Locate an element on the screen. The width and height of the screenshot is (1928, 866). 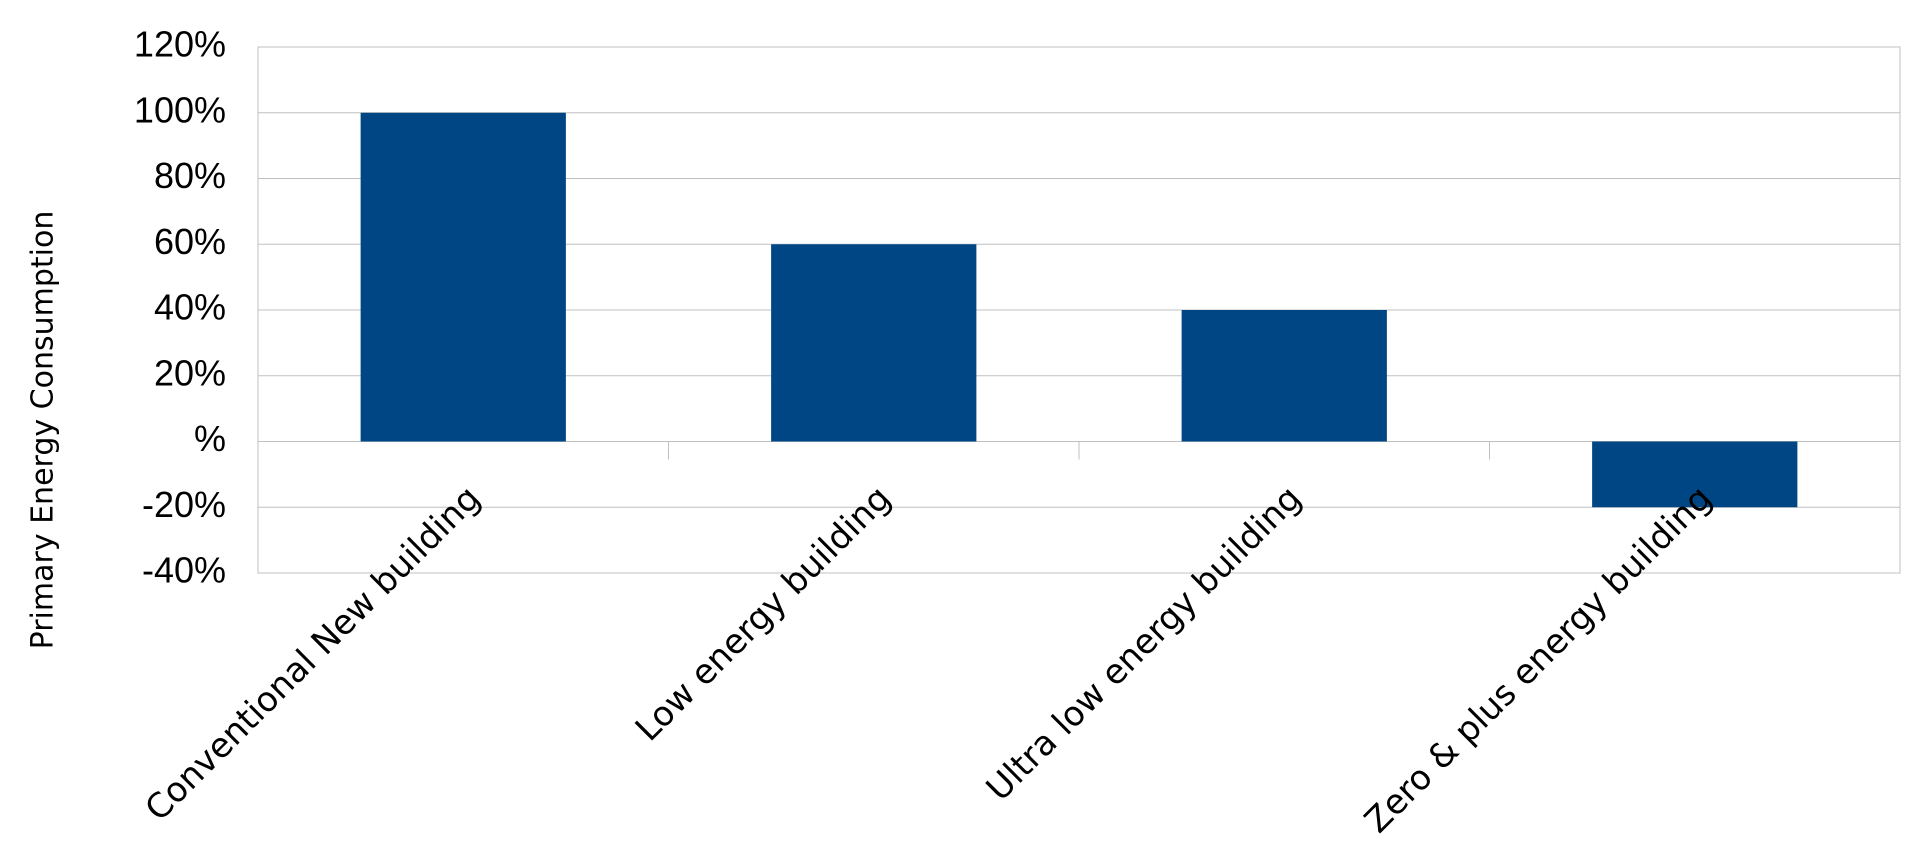
y-tick-label: 100% is located at coordinates (180, 109).